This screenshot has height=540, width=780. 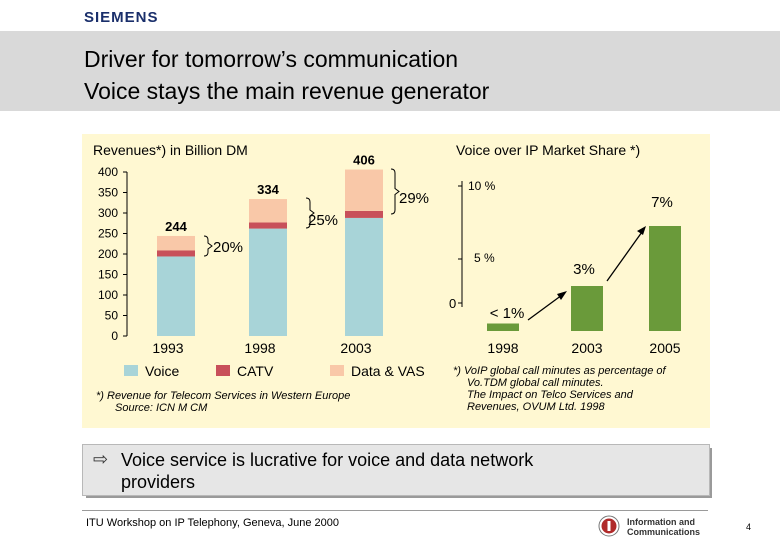 What do you see at coordinates (170, 150) in the screenshot?
I see `revenue-chart-title: Revenues*) in Billion DM` at bounding box center [170, 150].